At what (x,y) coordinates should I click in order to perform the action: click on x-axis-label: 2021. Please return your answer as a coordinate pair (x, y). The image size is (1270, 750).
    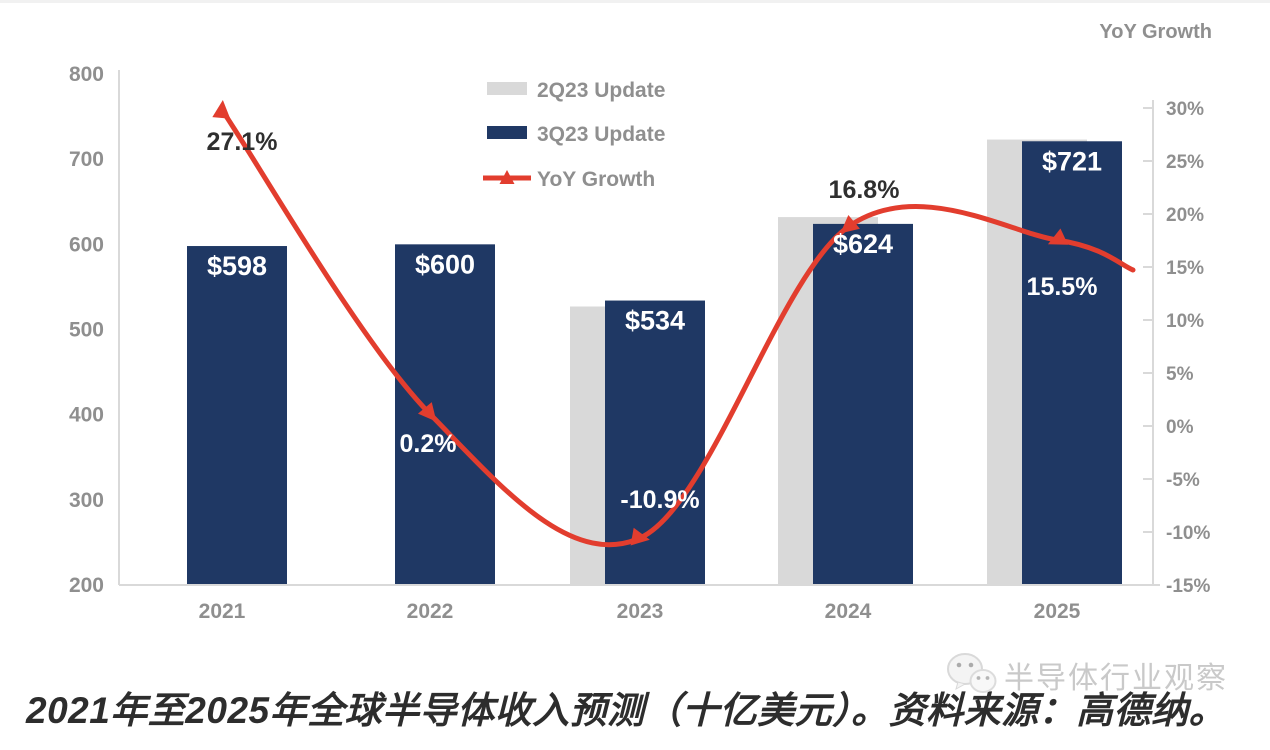
    Looking at the image, I should click on (222, 611).